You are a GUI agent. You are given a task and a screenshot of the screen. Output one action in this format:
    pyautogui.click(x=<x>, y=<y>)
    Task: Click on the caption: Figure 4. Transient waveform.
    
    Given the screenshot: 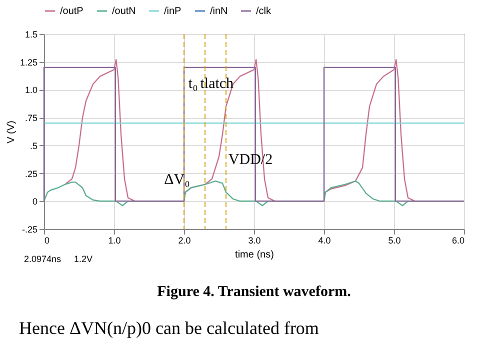 What is the action you would take?
    pyautogui.click(x=254, y=292)
    